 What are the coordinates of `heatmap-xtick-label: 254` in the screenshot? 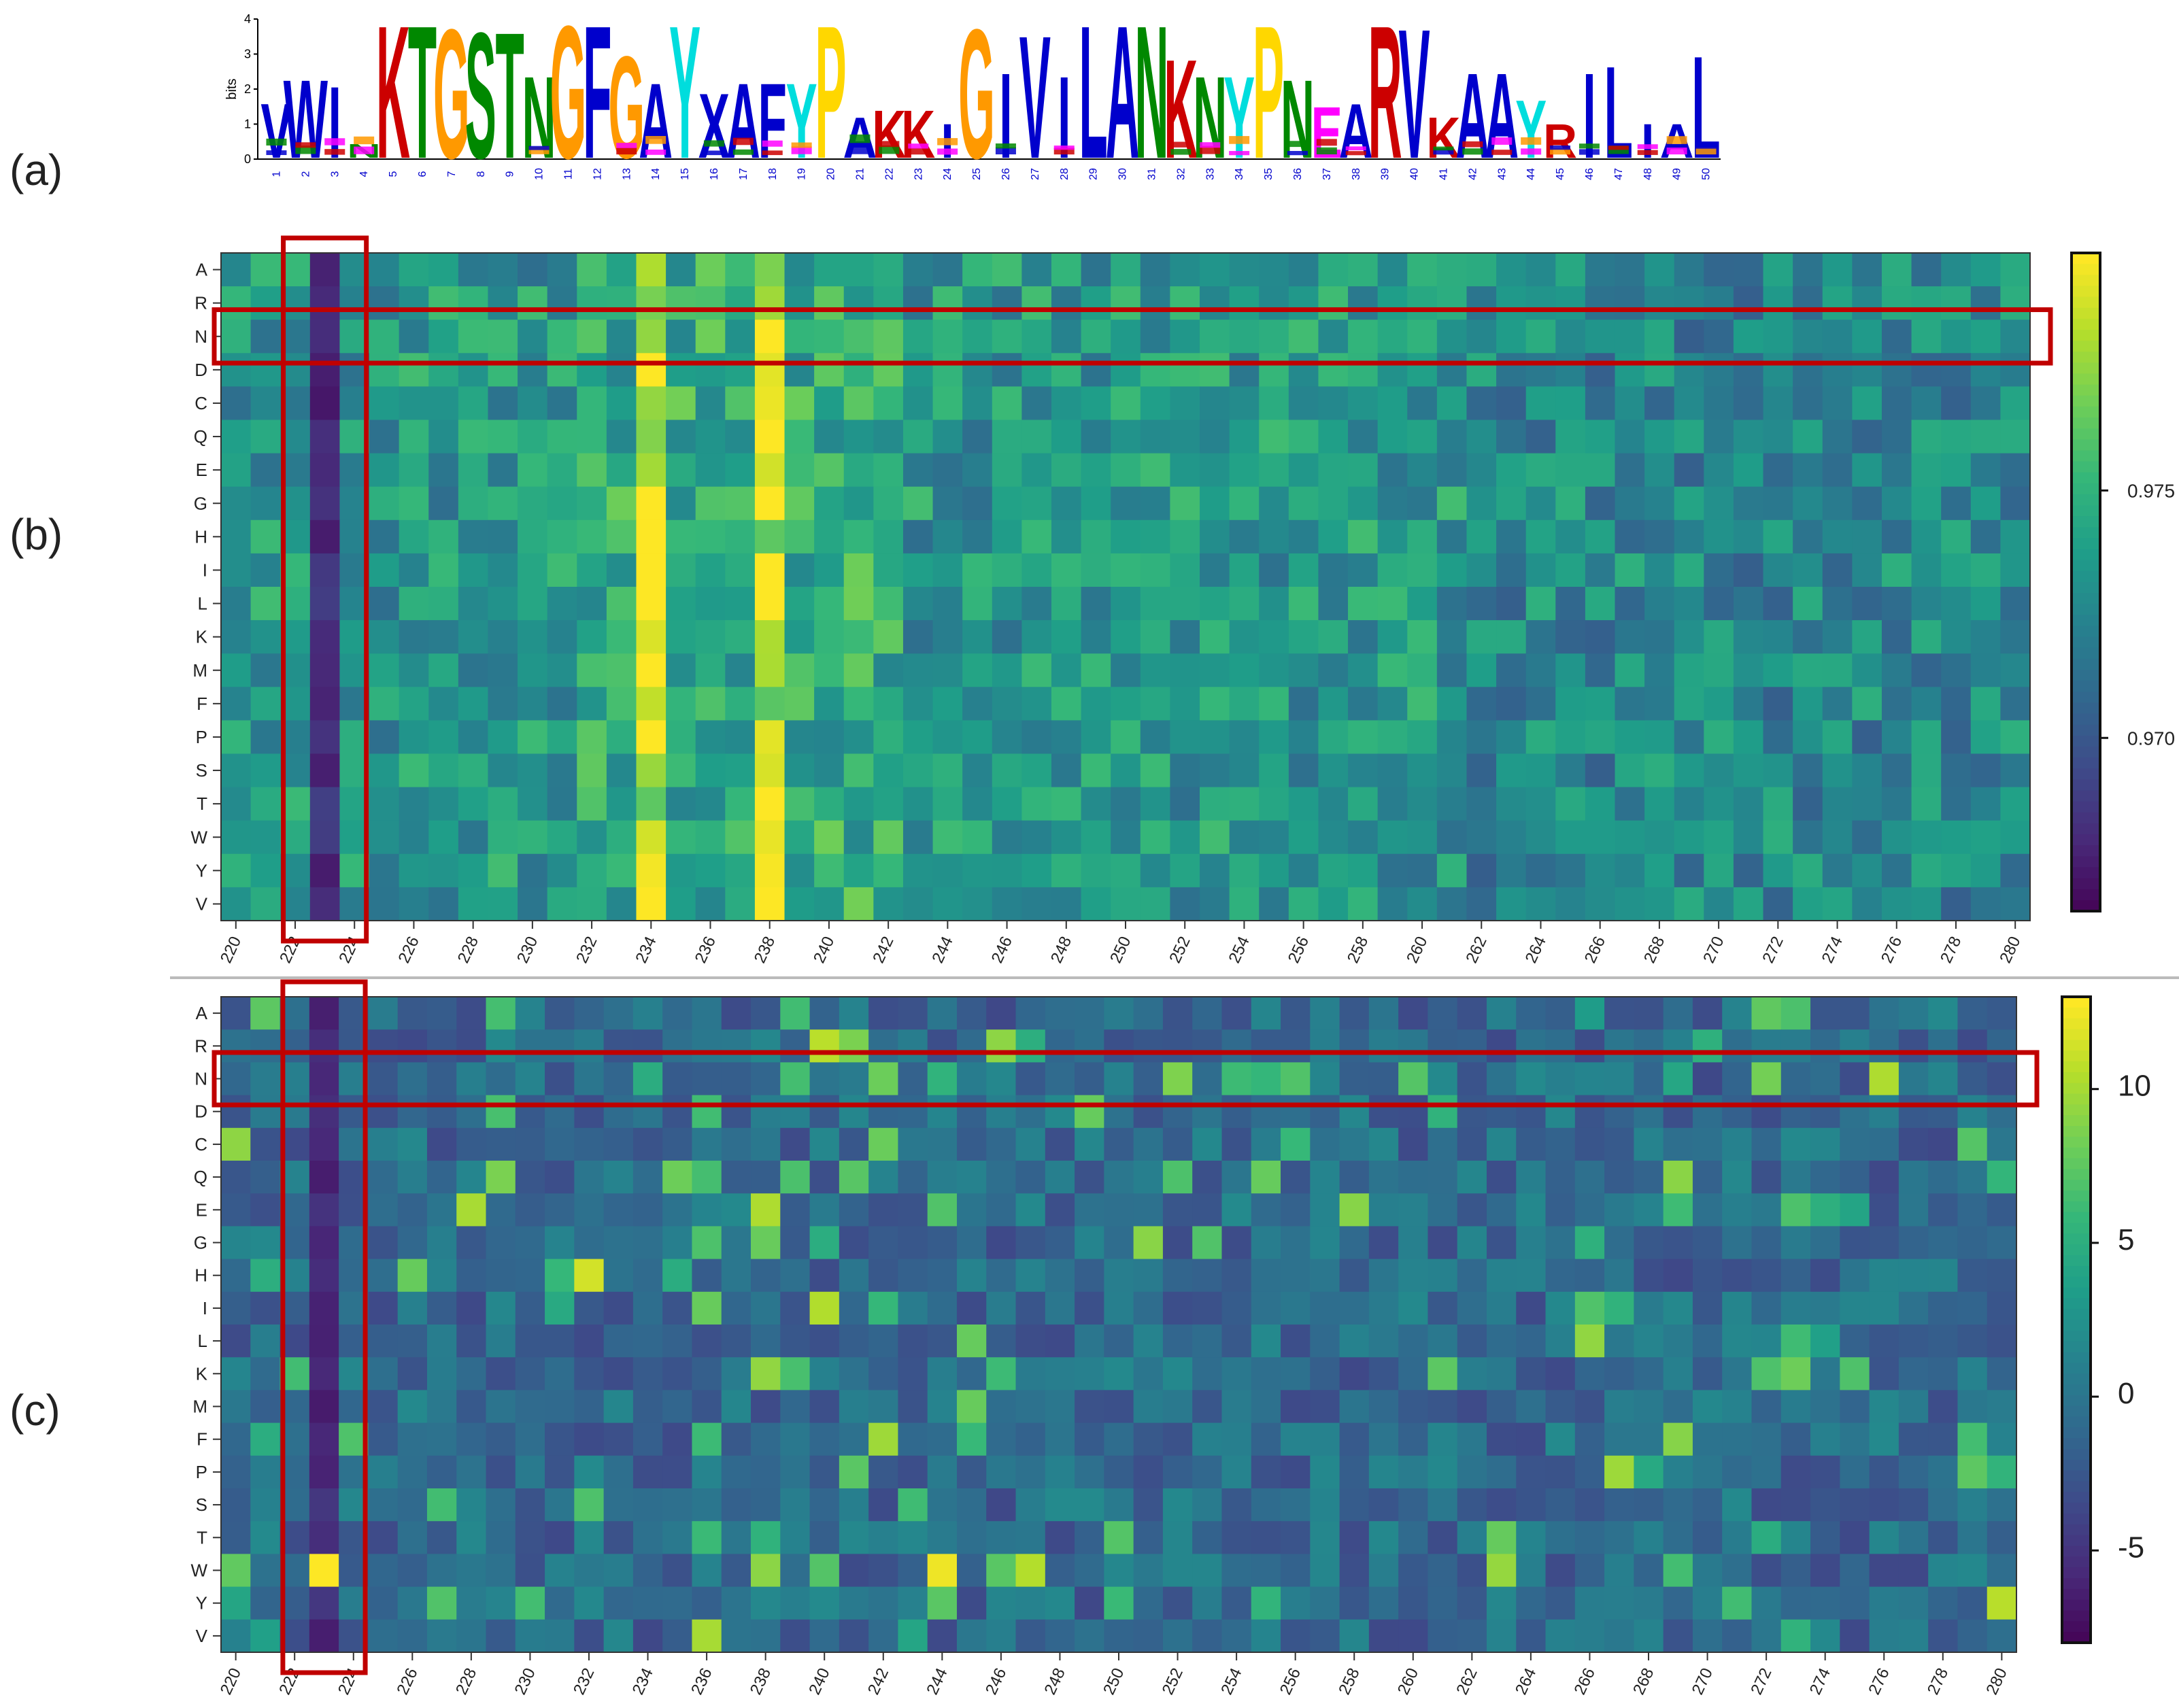 It's located at (1231, 1681).